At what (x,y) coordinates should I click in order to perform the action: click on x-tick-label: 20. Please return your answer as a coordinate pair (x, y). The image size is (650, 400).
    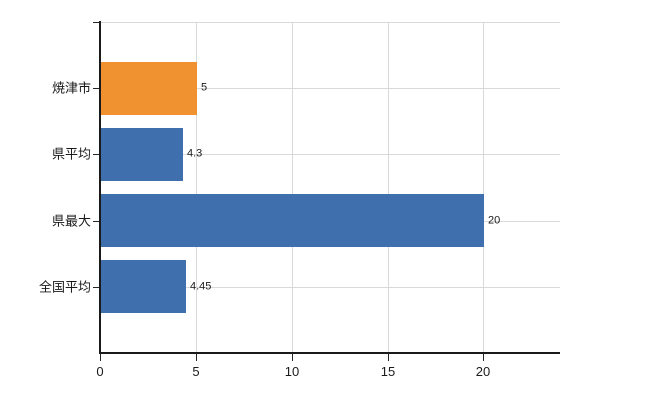
    Looking at the image, I should click on (483, 371).